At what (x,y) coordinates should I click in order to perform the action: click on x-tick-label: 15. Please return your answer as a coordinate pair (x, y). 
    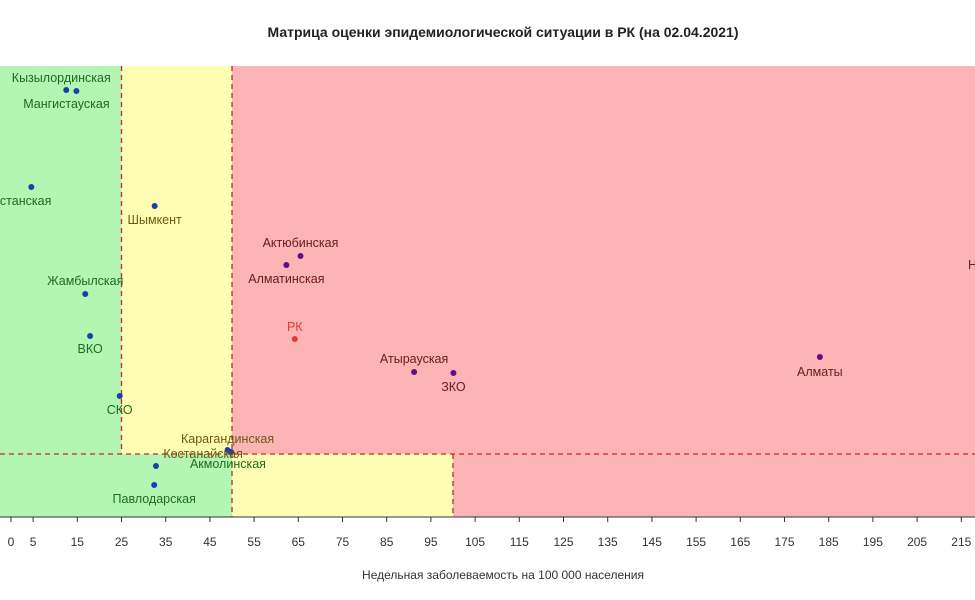
    Looking at the image, I should click on (78, 542).